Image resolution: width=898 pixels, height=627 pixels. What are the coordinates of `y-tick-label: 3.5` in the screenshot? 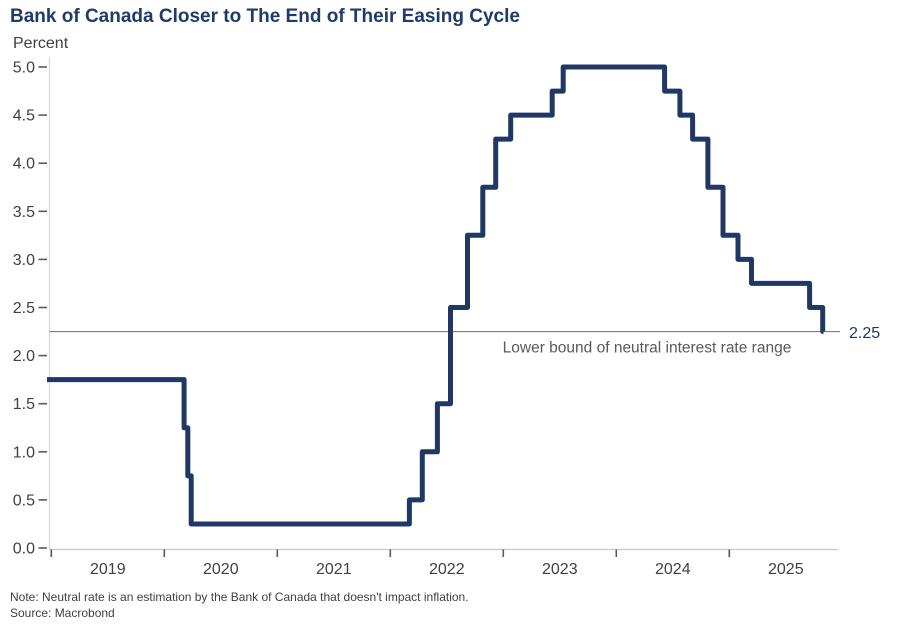 It's located at (24, 212).